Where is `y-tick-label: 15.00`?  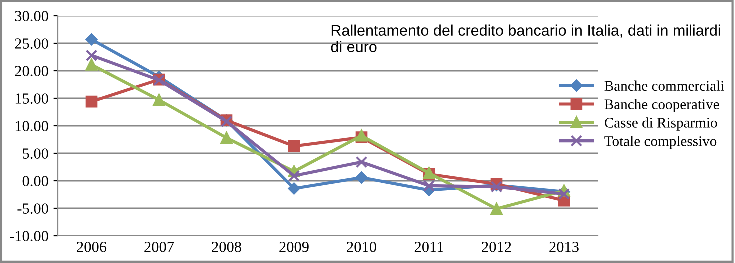
y-tick-label: 15.00 is located at coordinates (32, 99).